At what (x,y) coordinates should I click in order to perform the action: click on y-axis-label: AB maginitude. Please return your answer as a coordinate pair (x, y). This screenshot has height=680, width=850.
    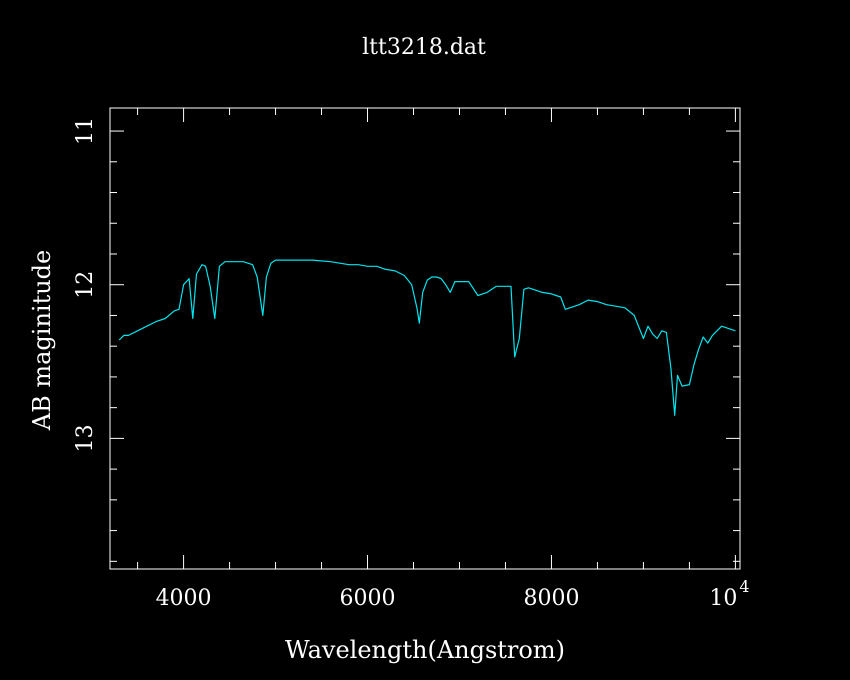
    Looking at the image, I should click on (42, 341).